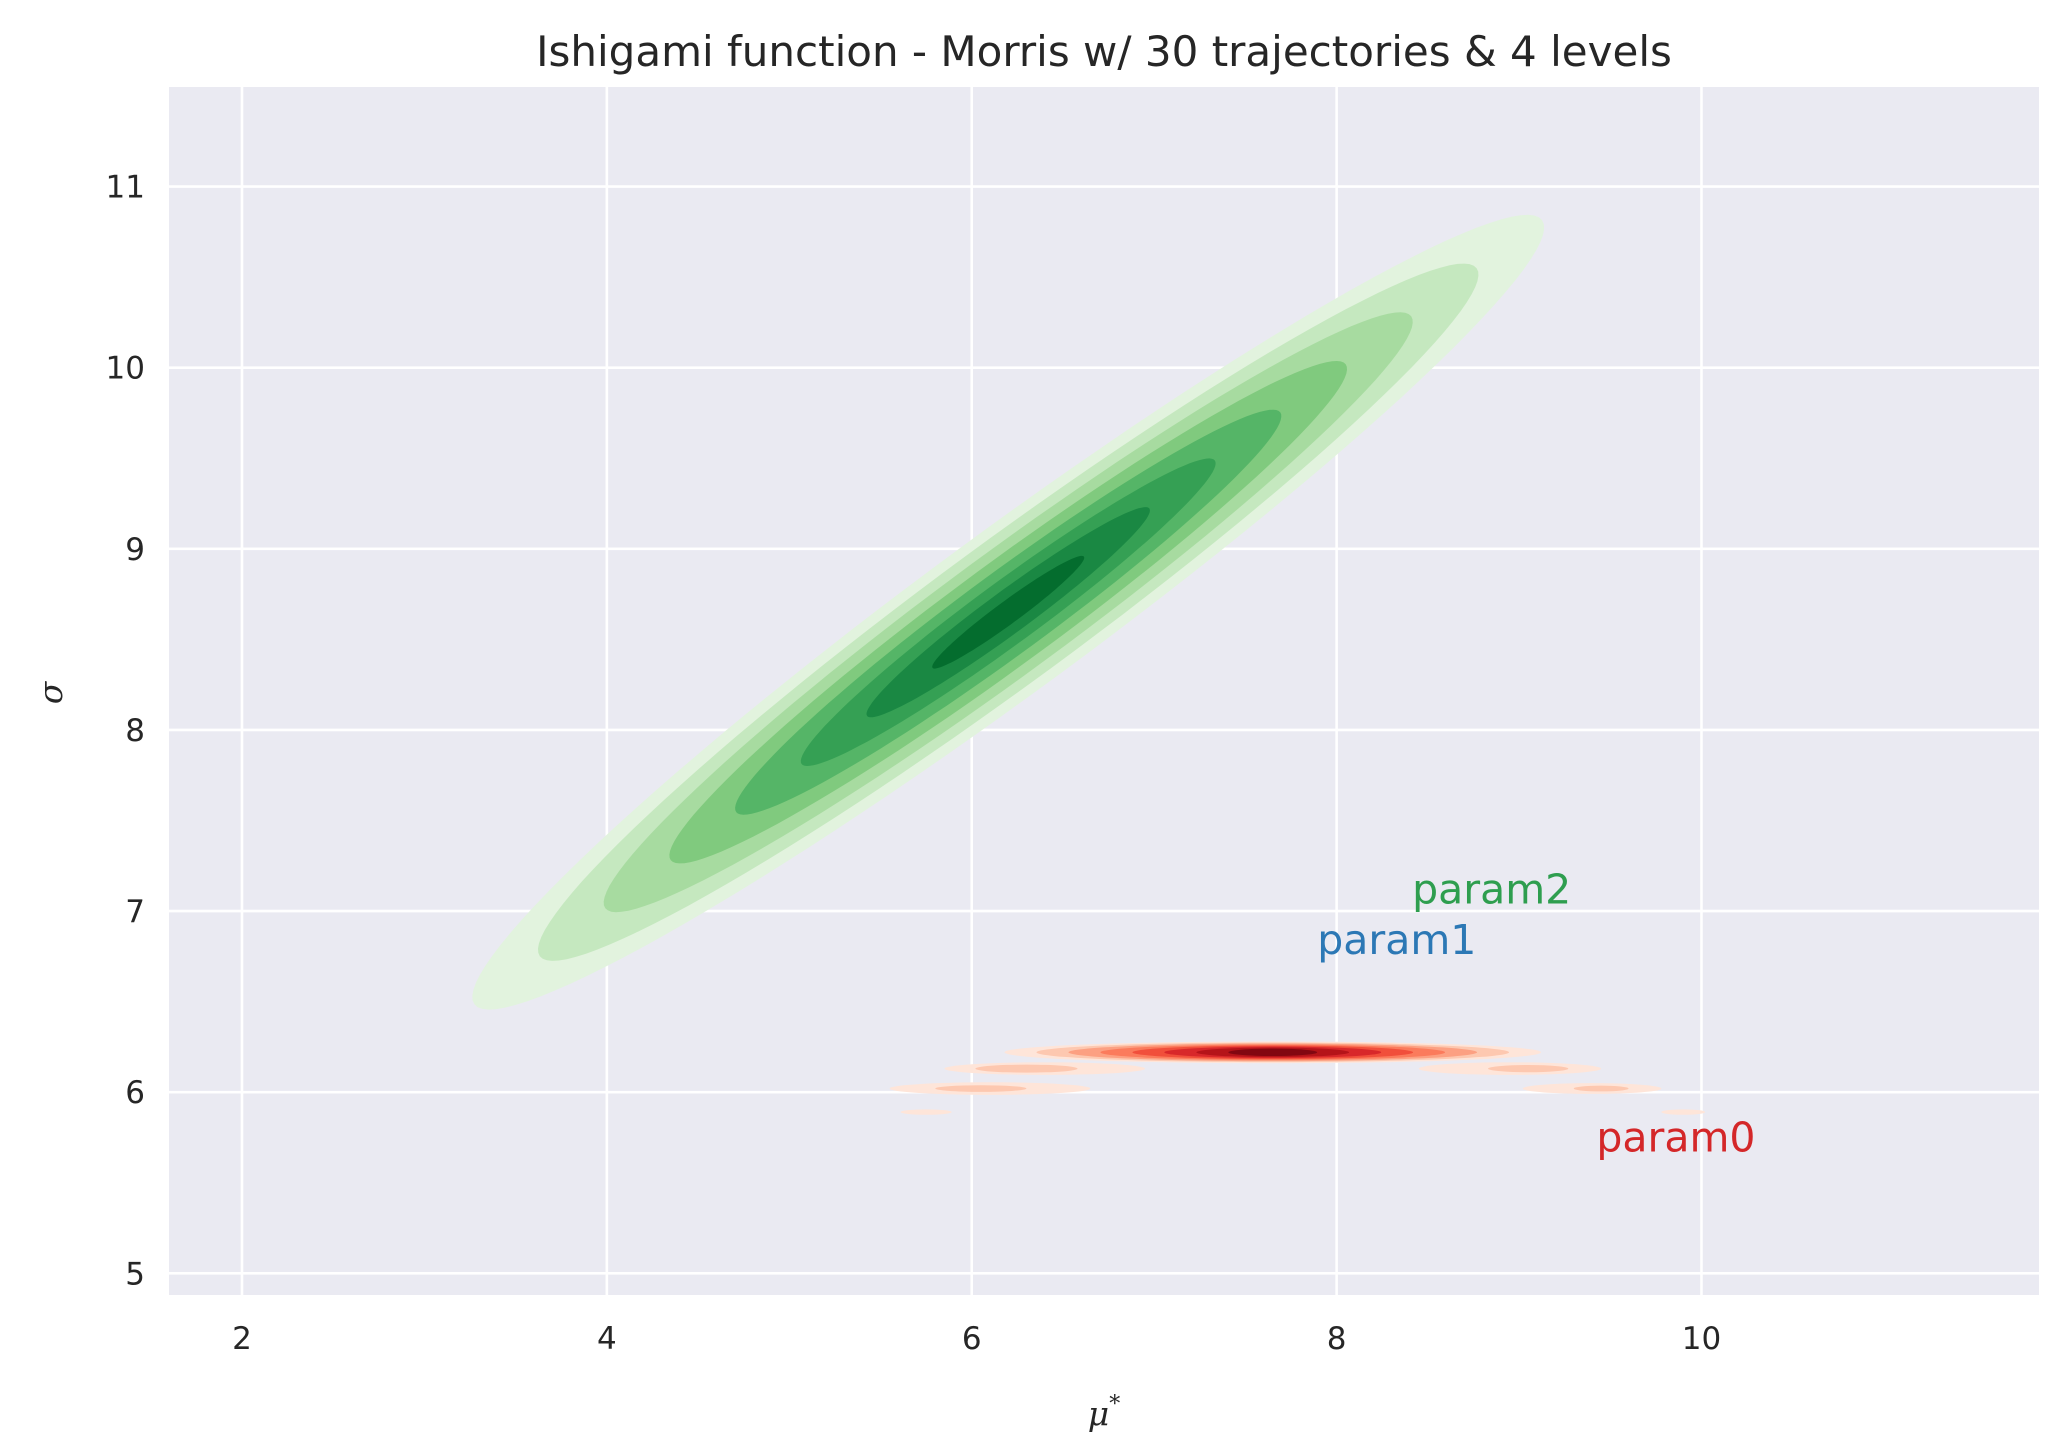 Image resolution: width=2059 pixels, height=1454 pixels. What do you see at coordinates (607, 1339) in the screenshot?
I see `x-tick-label: 4` at bounding box center [607, 1339].